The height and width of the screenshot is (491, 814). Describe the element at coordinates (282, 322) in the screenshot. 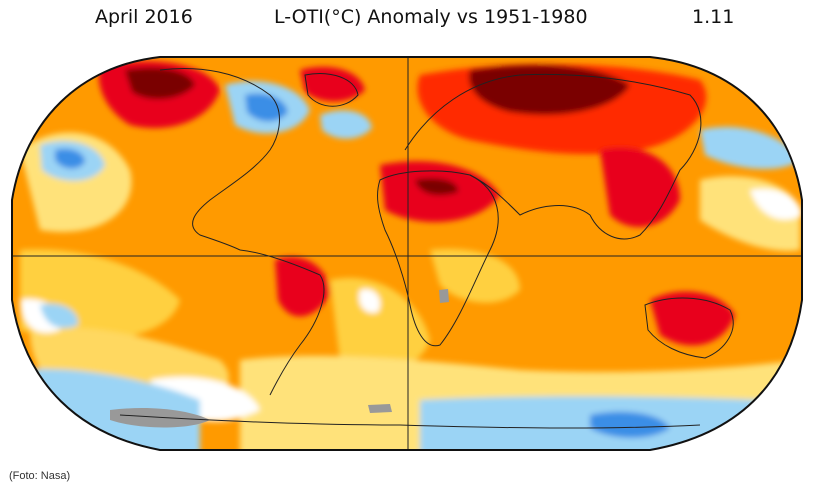

I see `coast-south-america` at that location.